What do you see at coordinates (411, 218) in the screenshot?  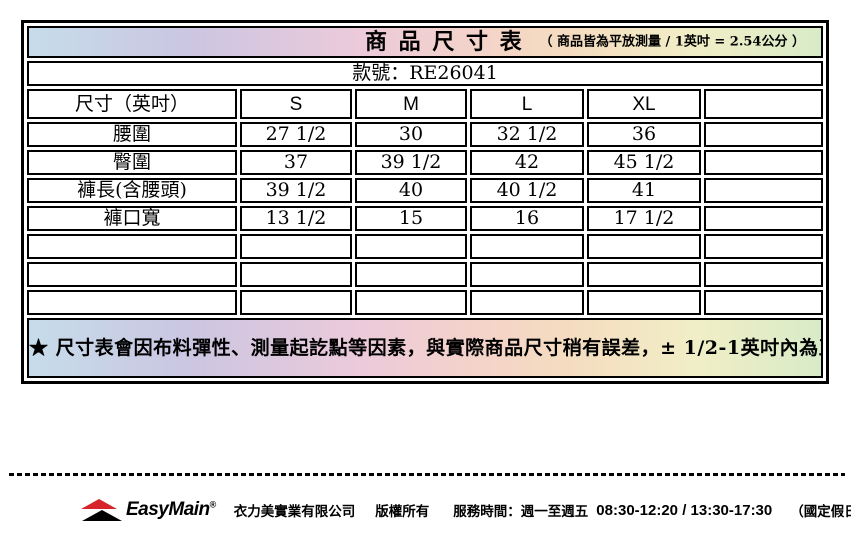 I see `cell-value: 15` at bounding box center [411, 218].